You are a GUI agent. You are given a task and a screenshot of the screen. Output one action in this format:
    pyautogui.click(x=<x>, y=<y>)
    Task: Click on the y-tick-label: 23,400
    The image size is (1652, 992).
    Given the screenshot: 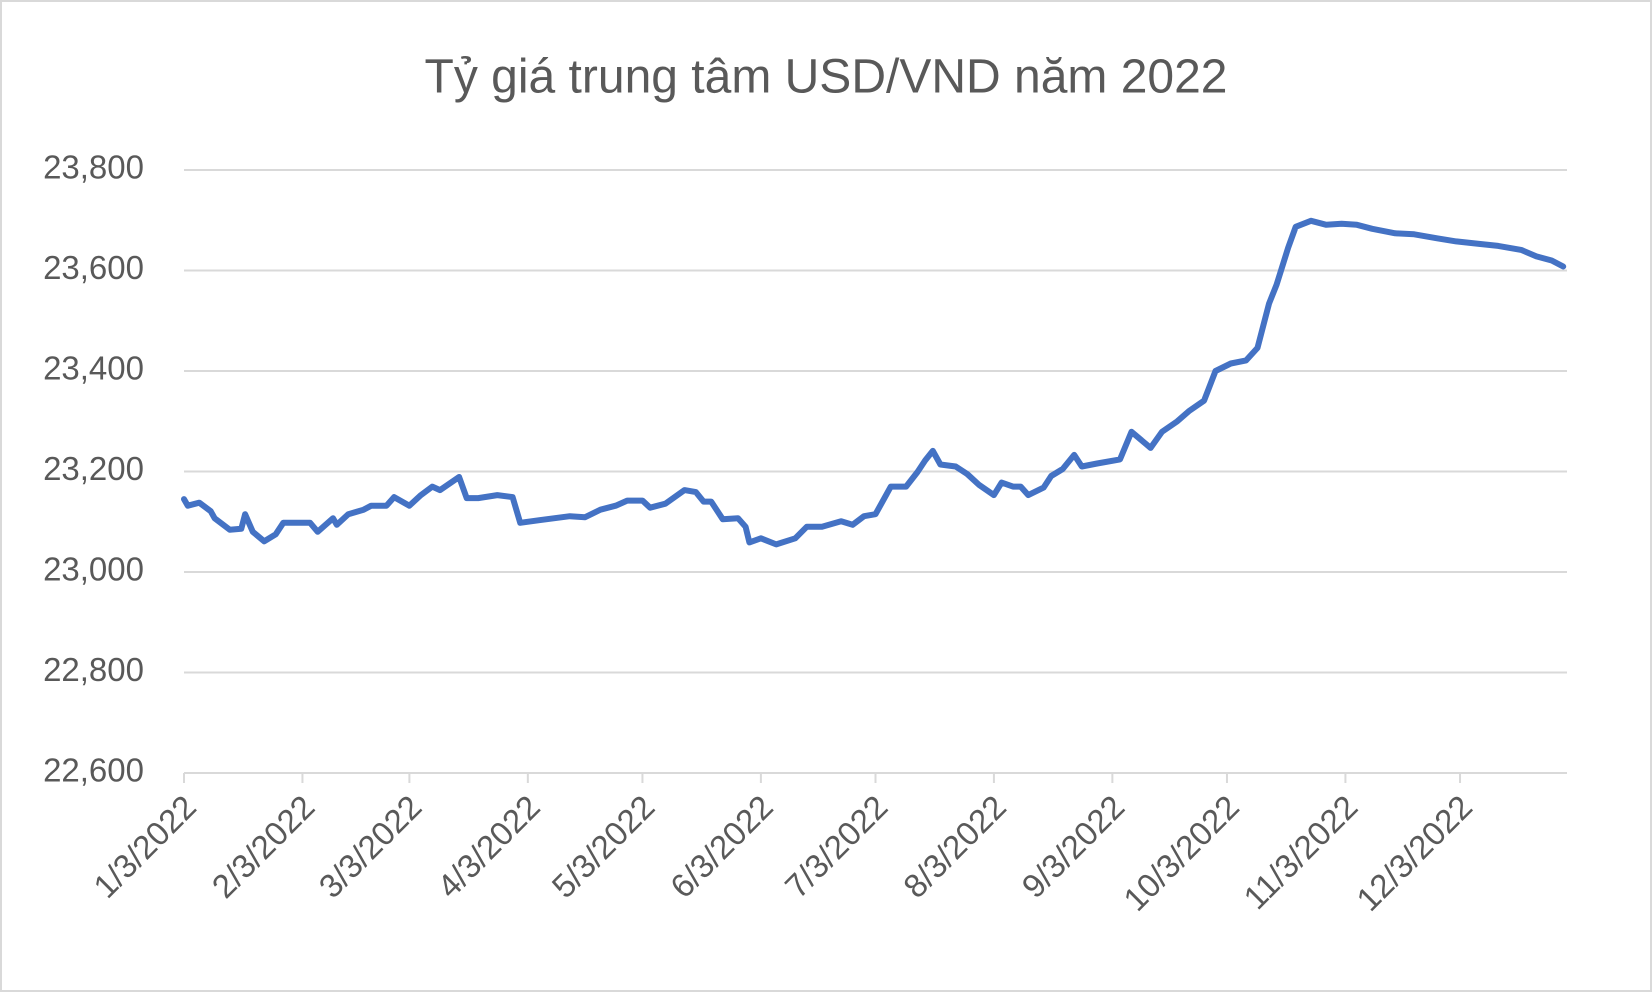 What is the action you would take?
    pyautogui.click(x=93, y=368)
    